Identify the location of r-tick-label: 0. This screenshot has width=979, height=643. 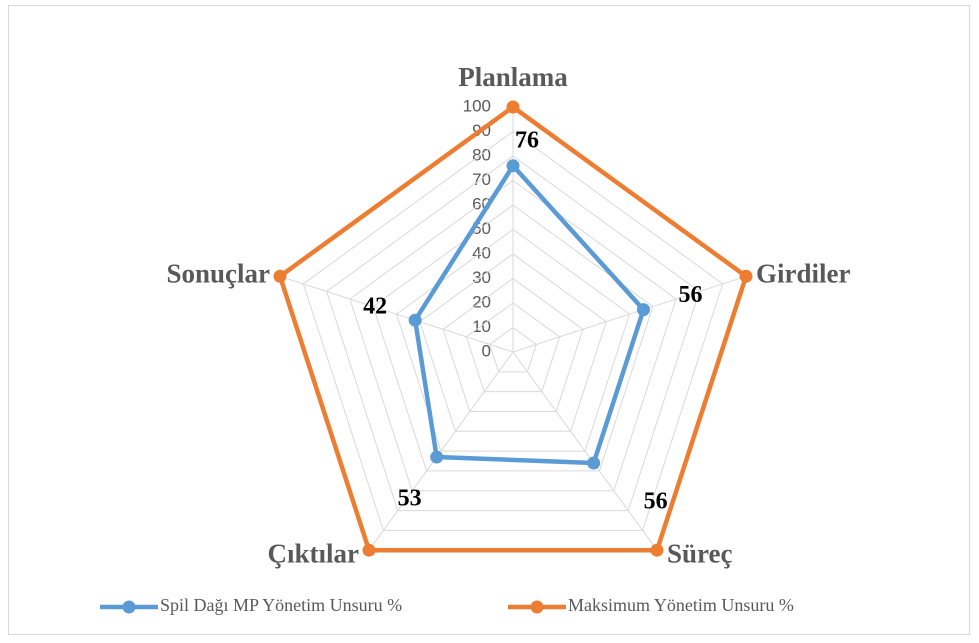
(486, 350).